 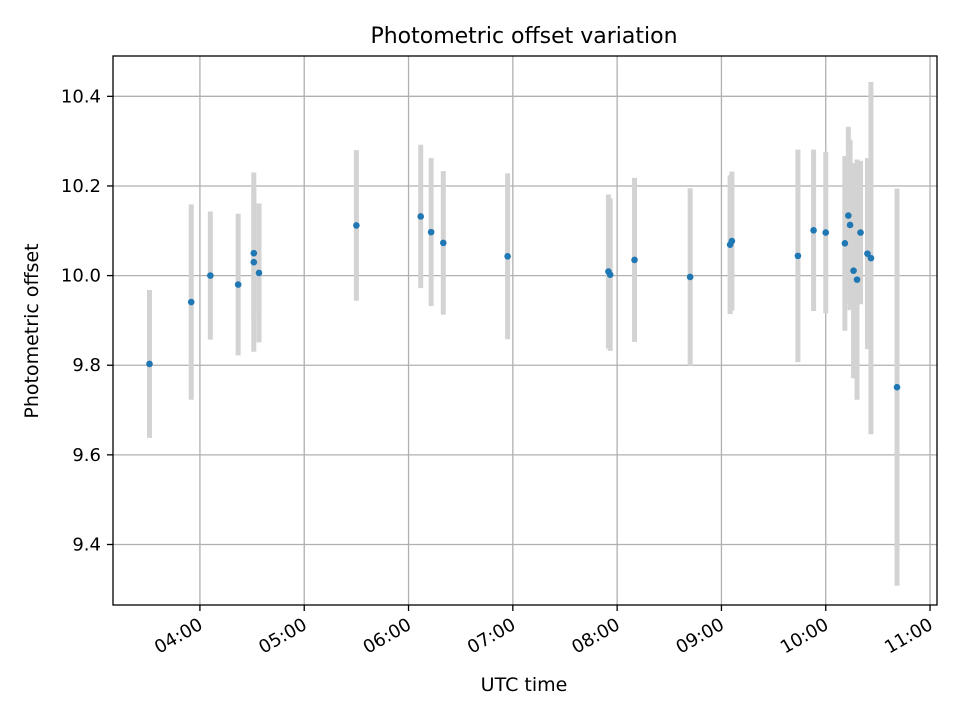 What do you see at coordinates (178, 636) in the screenshot?
I see `x-tick-label: 04:00` at bounding box center [178, 636].